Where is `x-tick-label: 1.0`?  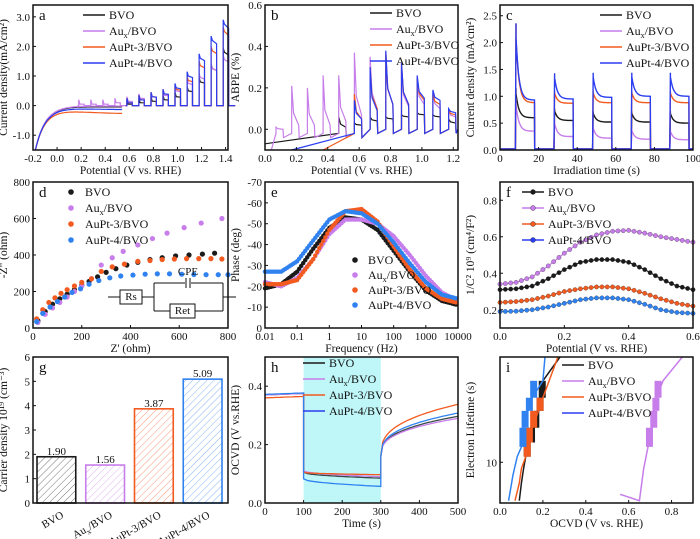 x-tick-label: 1.0 is located at coordinates (422, 159).